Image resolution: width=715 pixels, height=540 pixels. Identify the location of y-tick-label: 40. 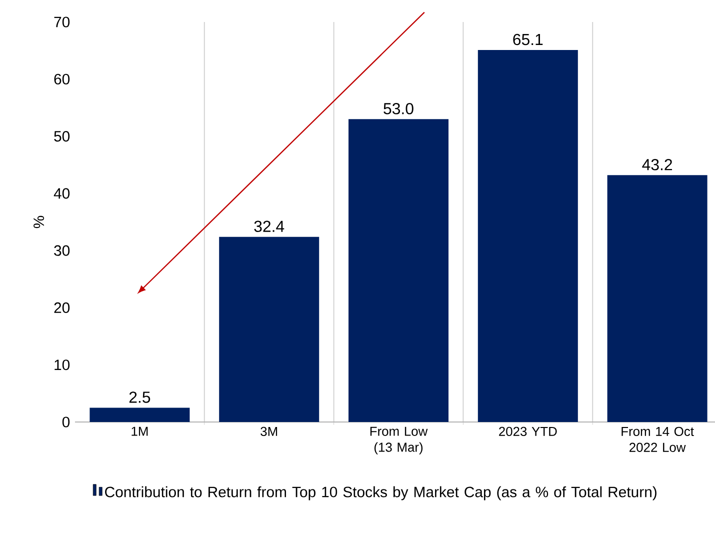
(62, 193).